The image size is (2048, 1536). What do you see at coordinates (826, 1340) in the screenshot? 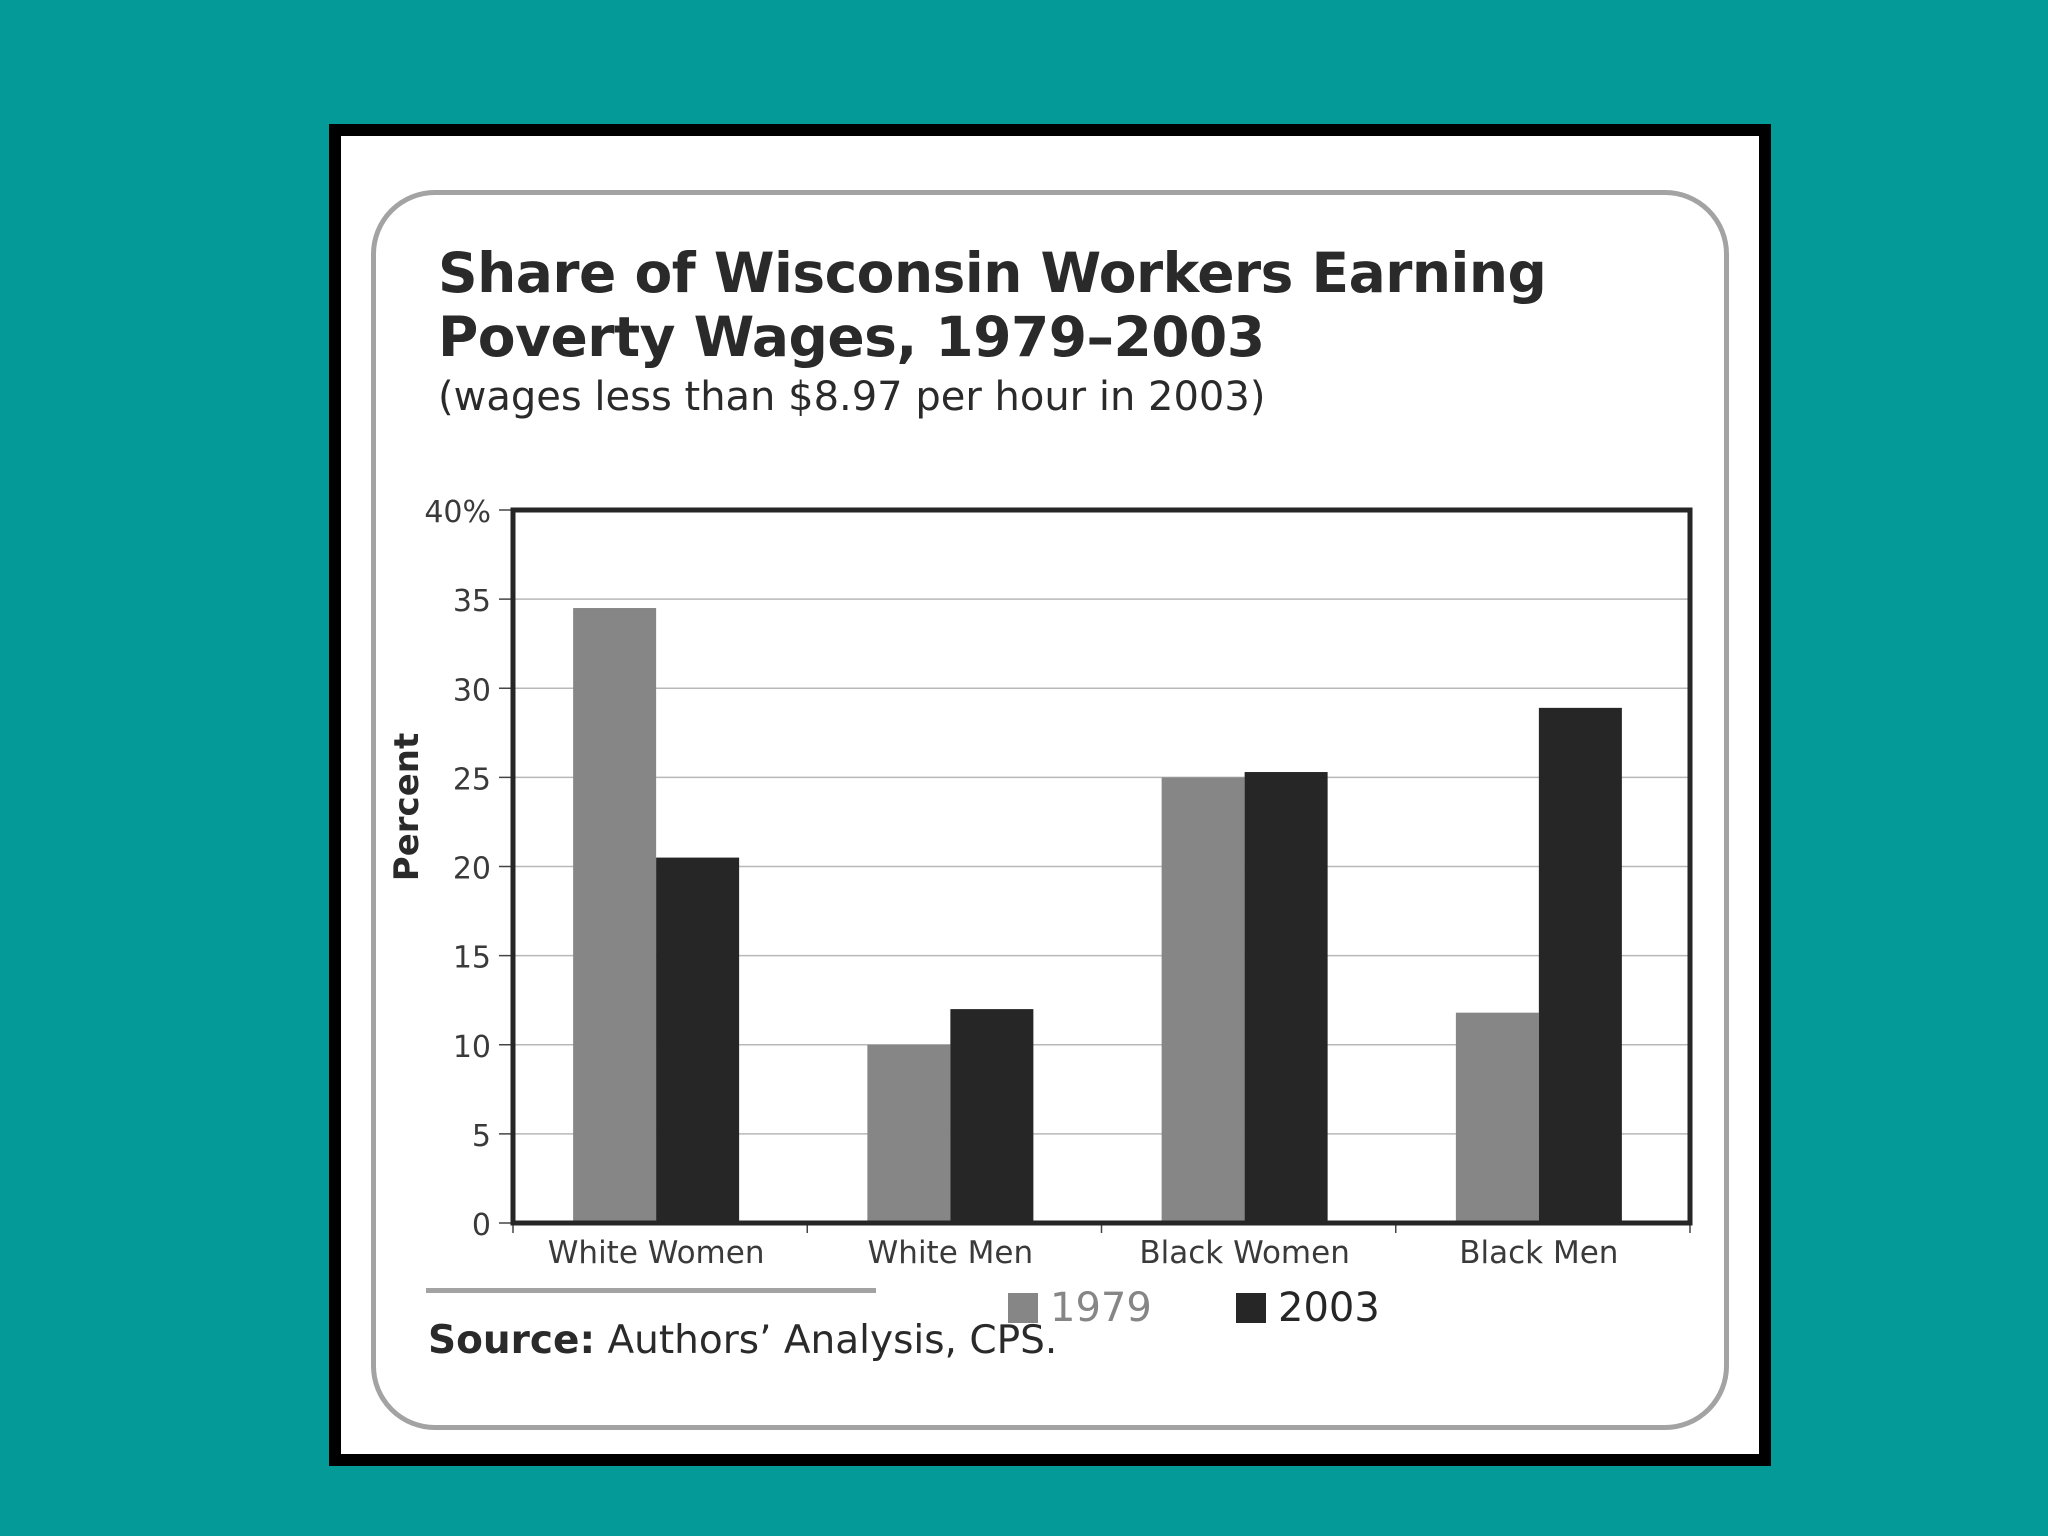
I see `source-text: Authors’ Analysis, CPS.` at bounding box center [826, 1340].